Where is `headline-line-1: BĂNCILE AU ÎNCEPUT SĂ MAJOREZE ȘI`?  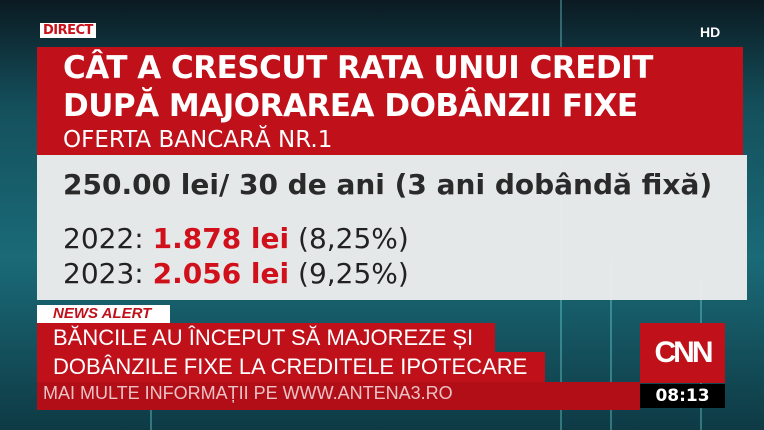
headline-line-1: BĂNCILE AU ÎNCEPUT SĂ MAJOREZE ȘI is located at coordinates (266, 338).